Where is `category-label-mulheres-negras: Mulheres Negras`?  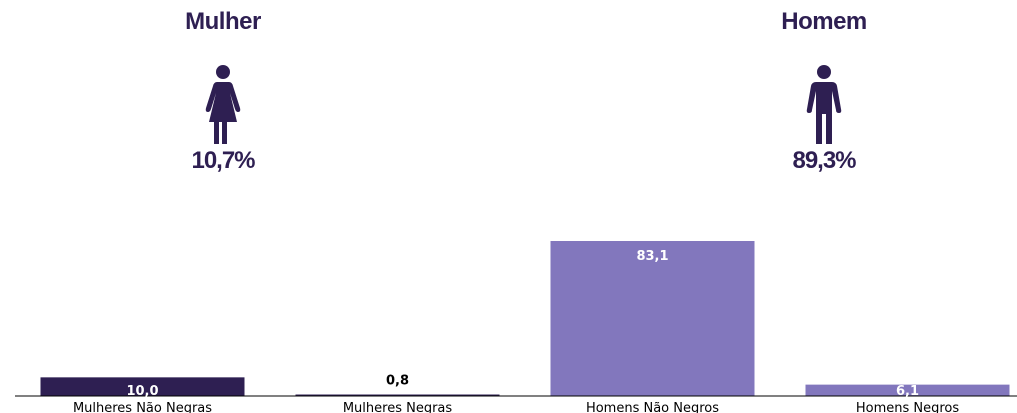 category-label-mulheres-negras: Mulheres Negras is located at coordinates (398, 407).